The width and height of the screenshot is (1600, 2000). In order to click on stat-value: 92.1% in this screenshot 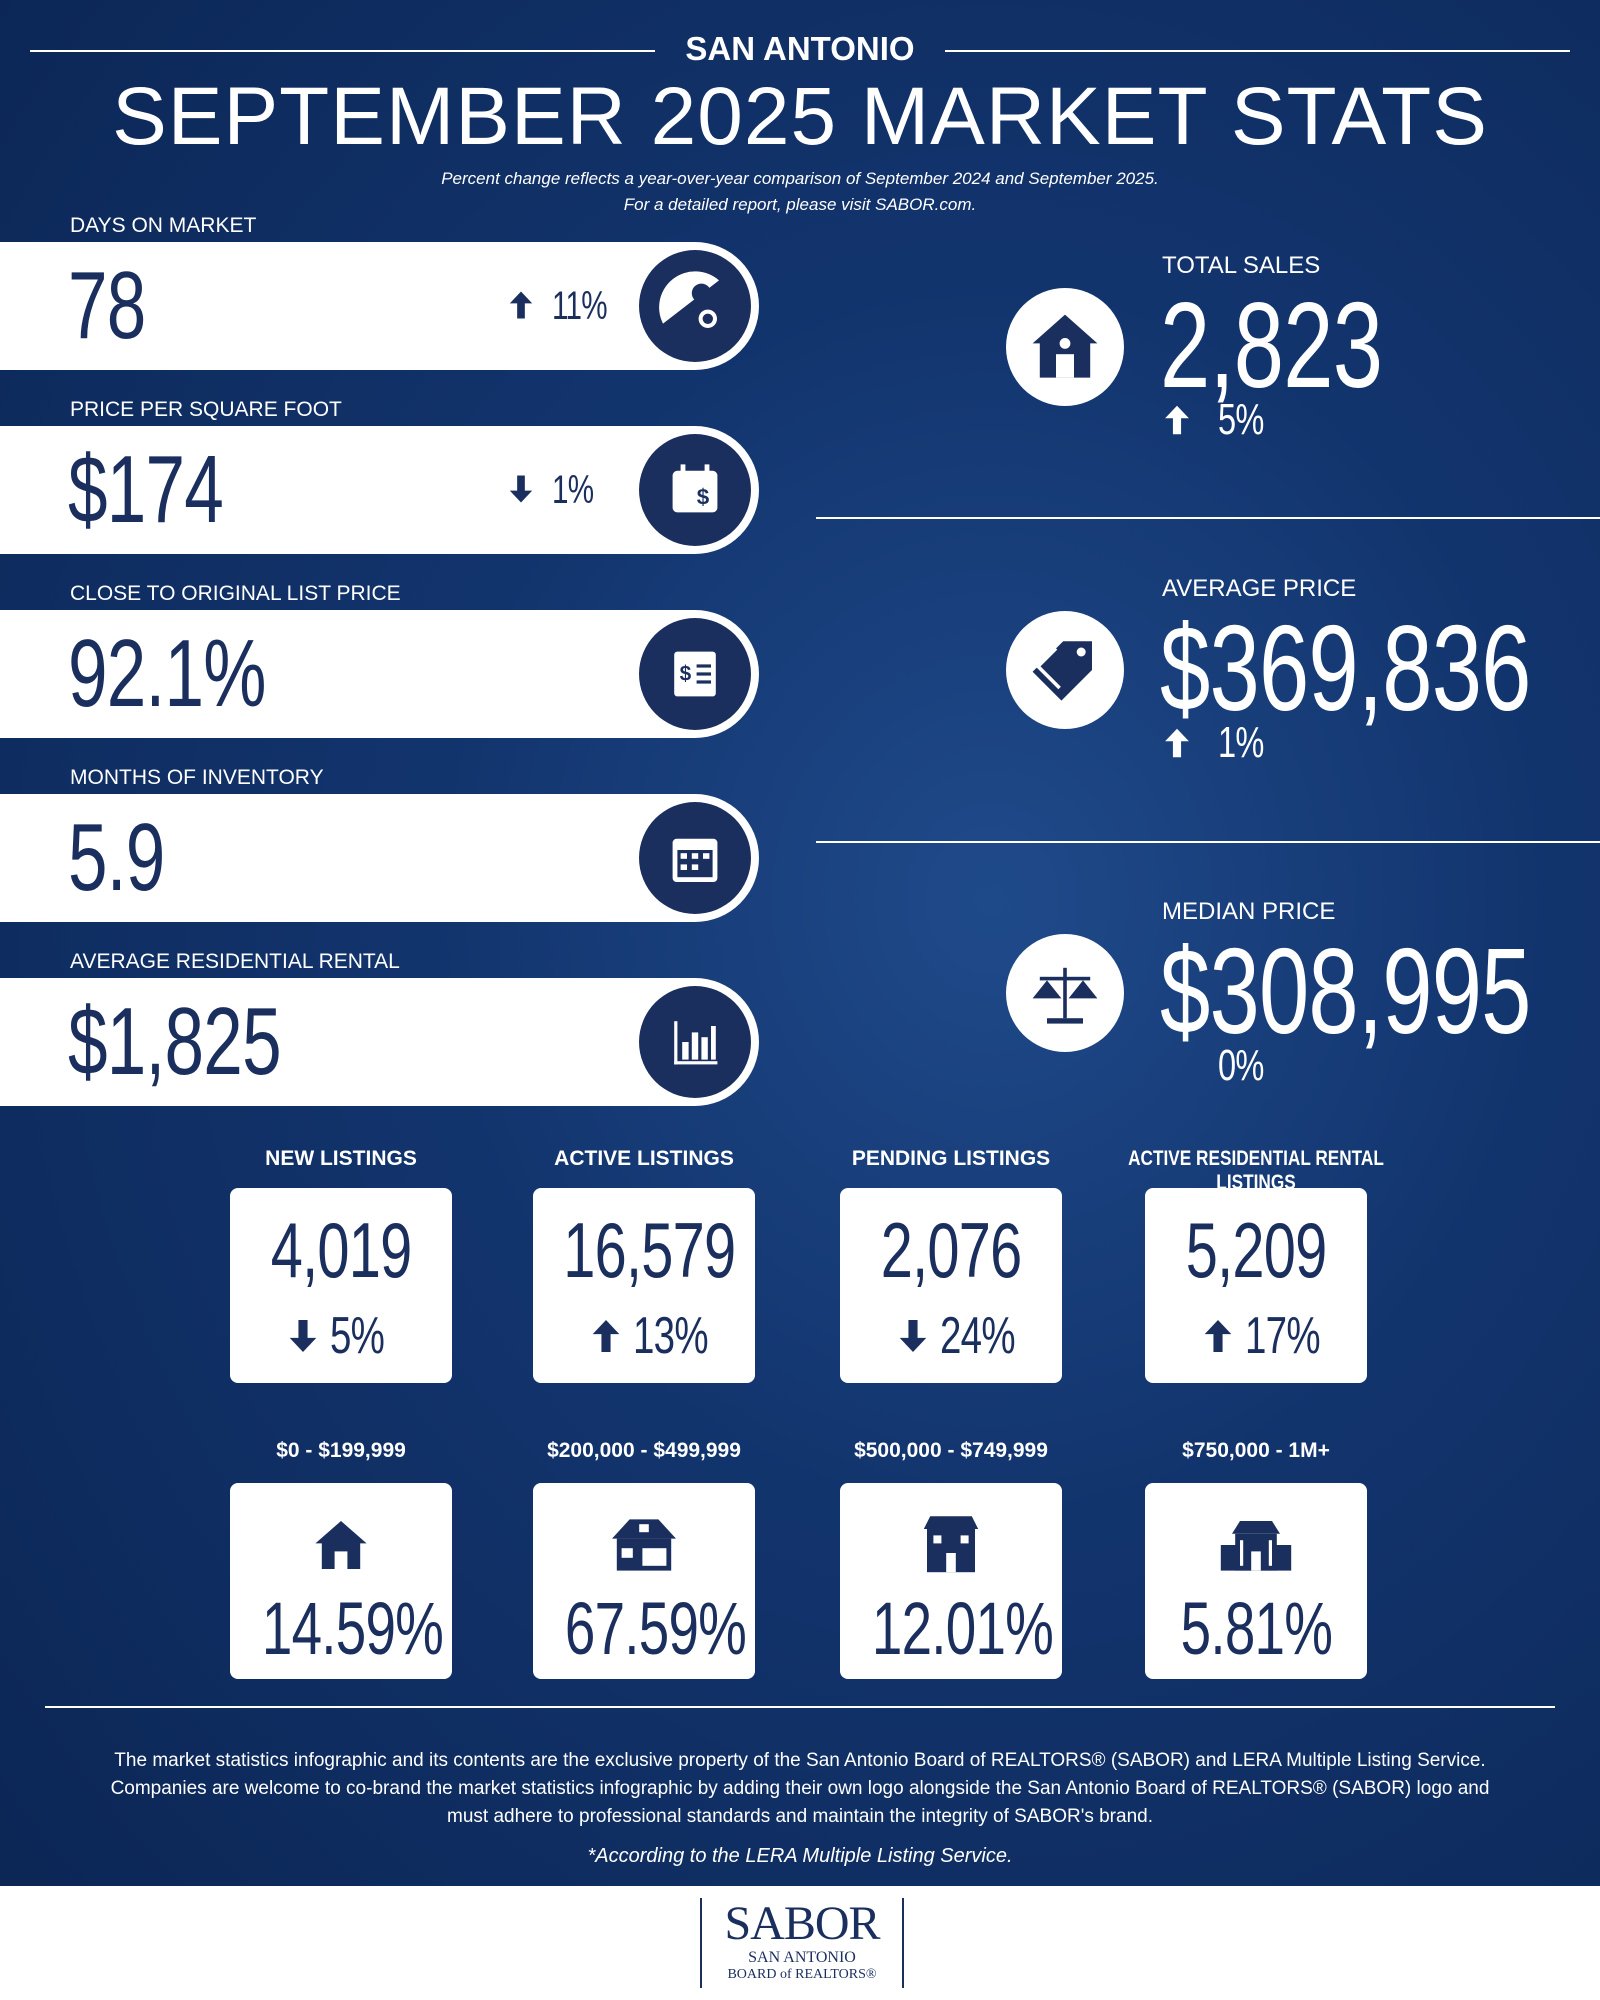, I will do `click(201, 674)`.